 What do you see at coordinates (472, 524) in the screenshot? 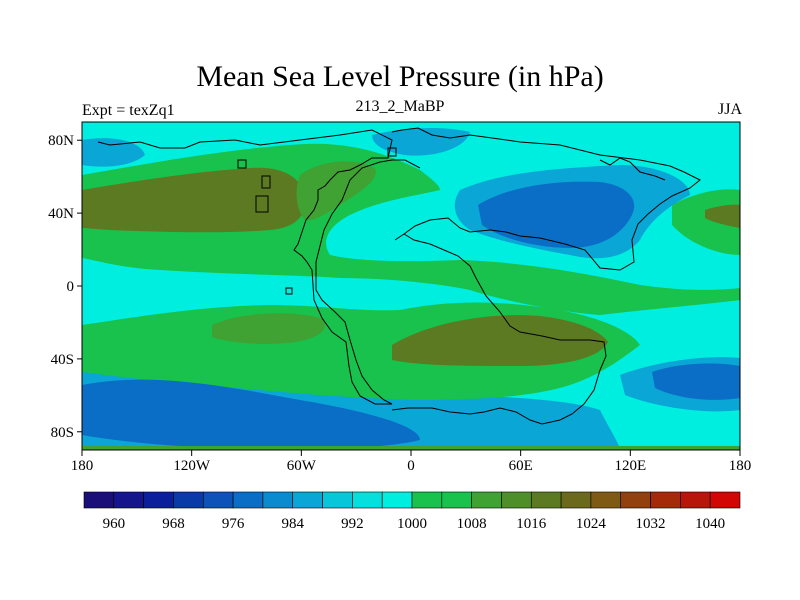
I see `colorbar-label: 1008` at bounding box center [472, 524].